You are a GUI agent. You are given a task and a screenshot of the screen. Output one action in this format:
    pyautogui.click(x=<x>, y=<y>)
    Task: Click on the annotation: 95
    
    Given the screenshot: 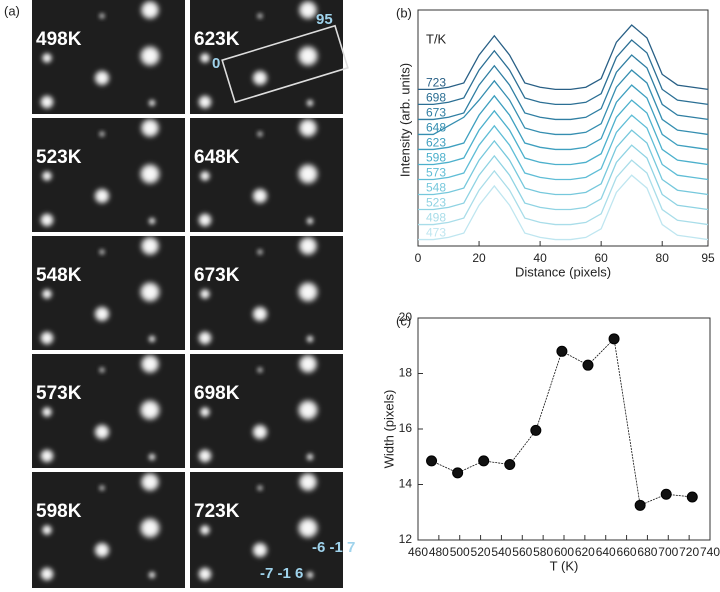 What is the action you would take?
    pyautogui.click(x=324, y=19)
    